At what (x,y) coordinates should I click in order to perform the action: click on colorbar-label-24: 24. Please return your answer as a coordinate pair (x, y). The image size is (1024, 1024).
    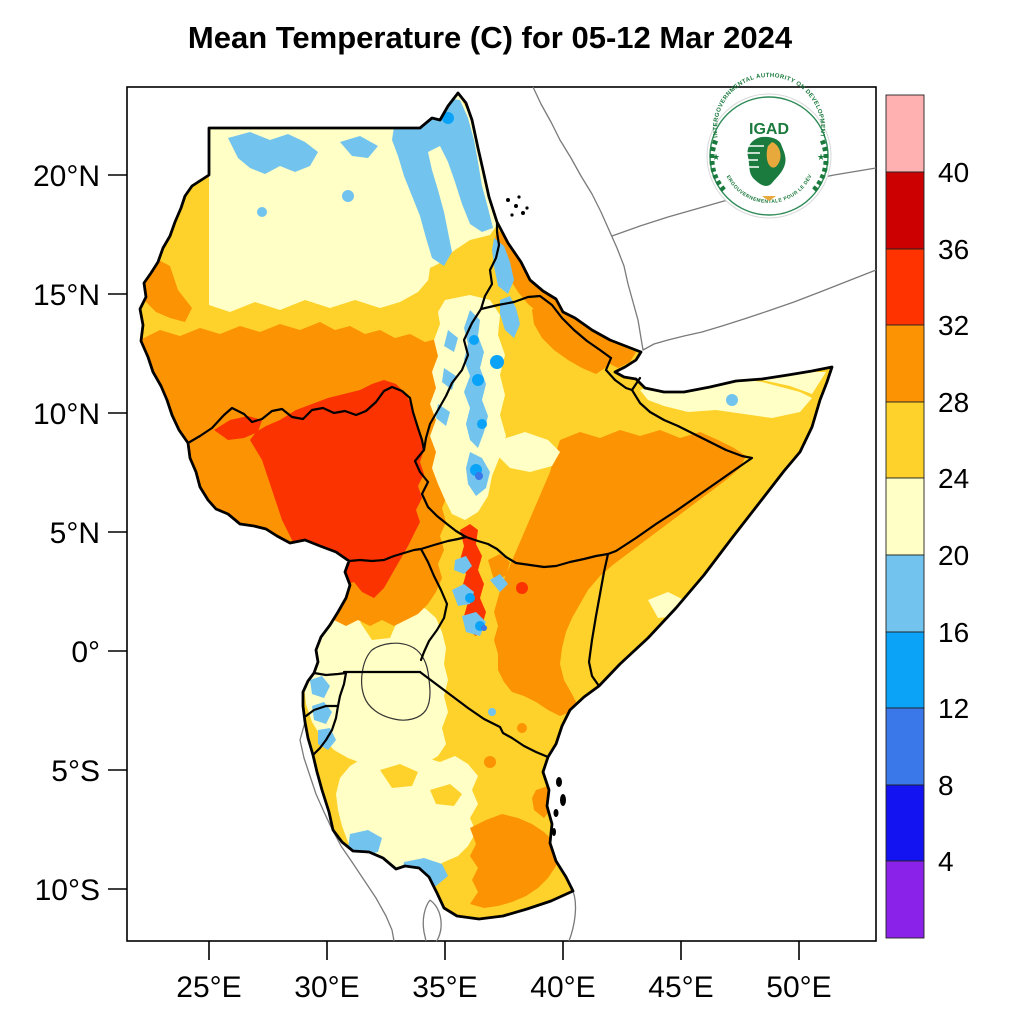
    Looking at the image, I should click on (953, 478).